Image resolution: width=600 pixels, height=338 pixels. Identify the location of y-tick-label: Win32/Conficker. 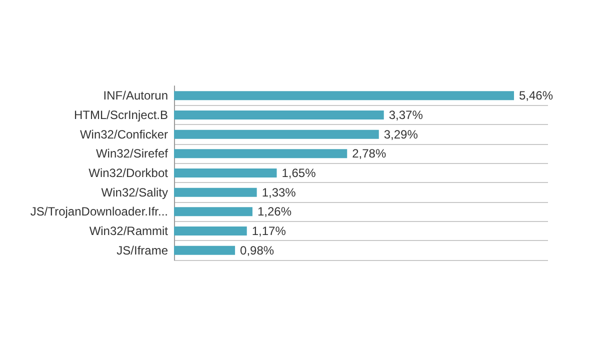
(124, 134).